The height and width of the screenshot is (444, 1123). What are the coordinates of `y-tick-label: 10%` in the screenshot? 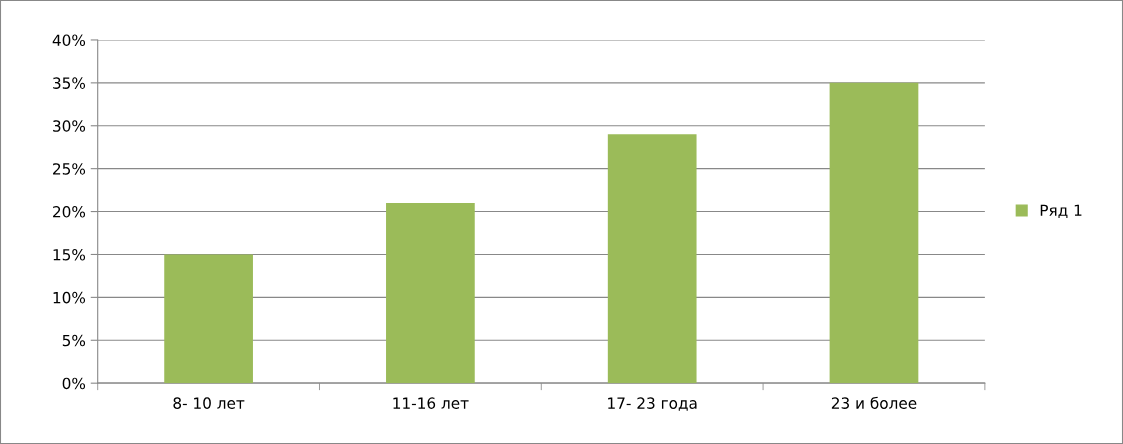 It's located at (69, 297).